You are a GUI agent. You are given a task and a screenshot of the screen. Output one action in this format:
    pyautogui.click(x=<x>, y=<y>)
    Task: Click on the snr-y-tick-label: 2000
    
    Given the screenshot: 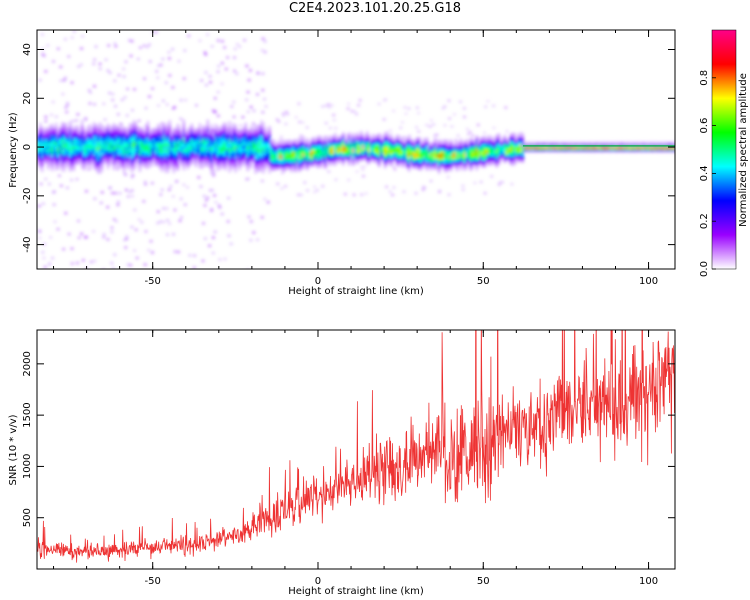 What is the action you would take?
    pyautogui.click(x=27, y=363)
    